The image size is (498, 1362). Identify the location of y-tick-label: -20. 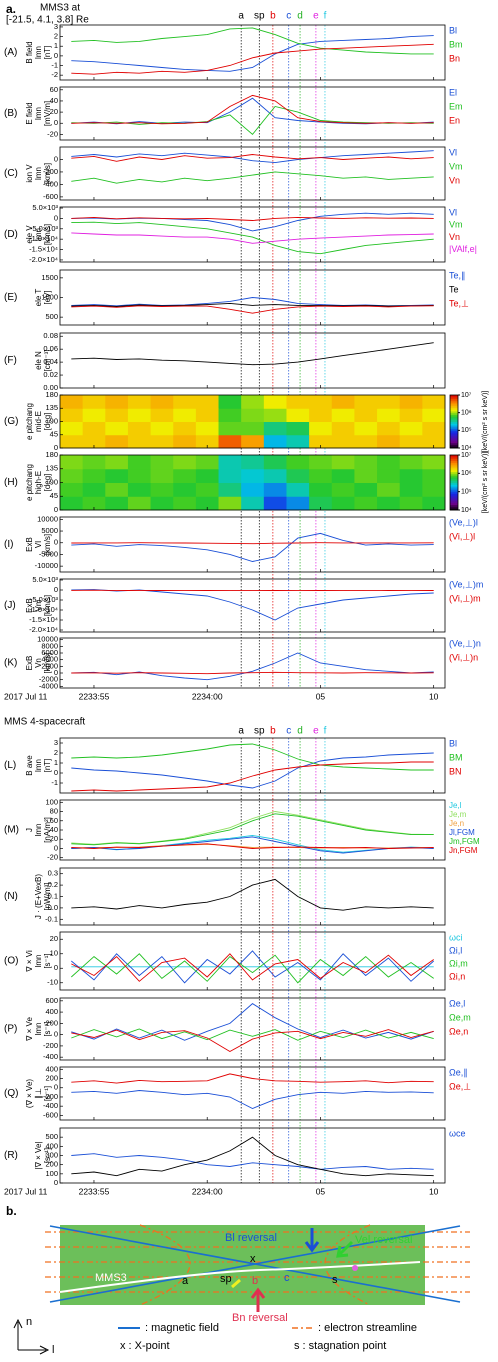
(52, 857).